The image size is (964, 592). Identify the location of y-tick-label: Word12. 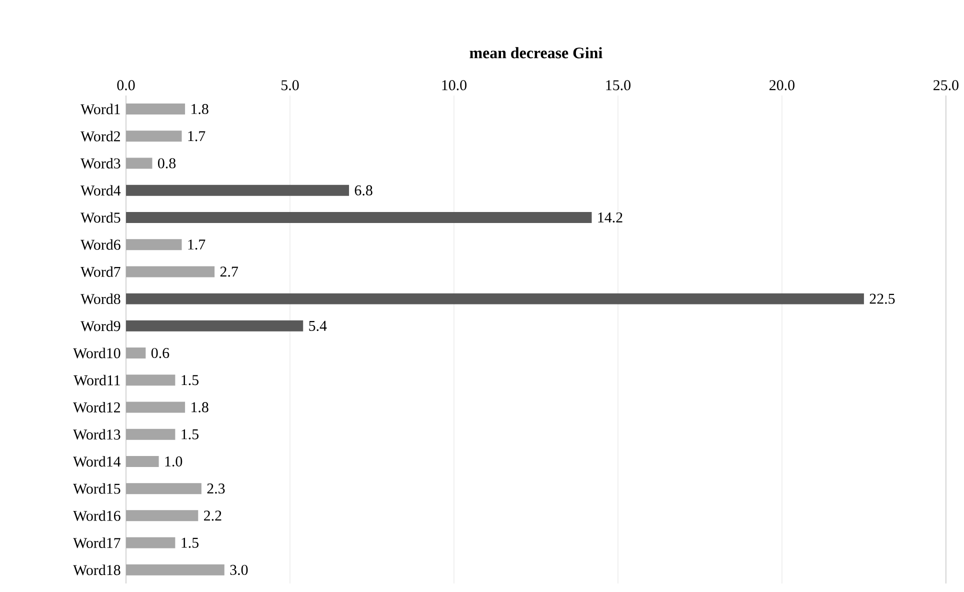
(96, 407).